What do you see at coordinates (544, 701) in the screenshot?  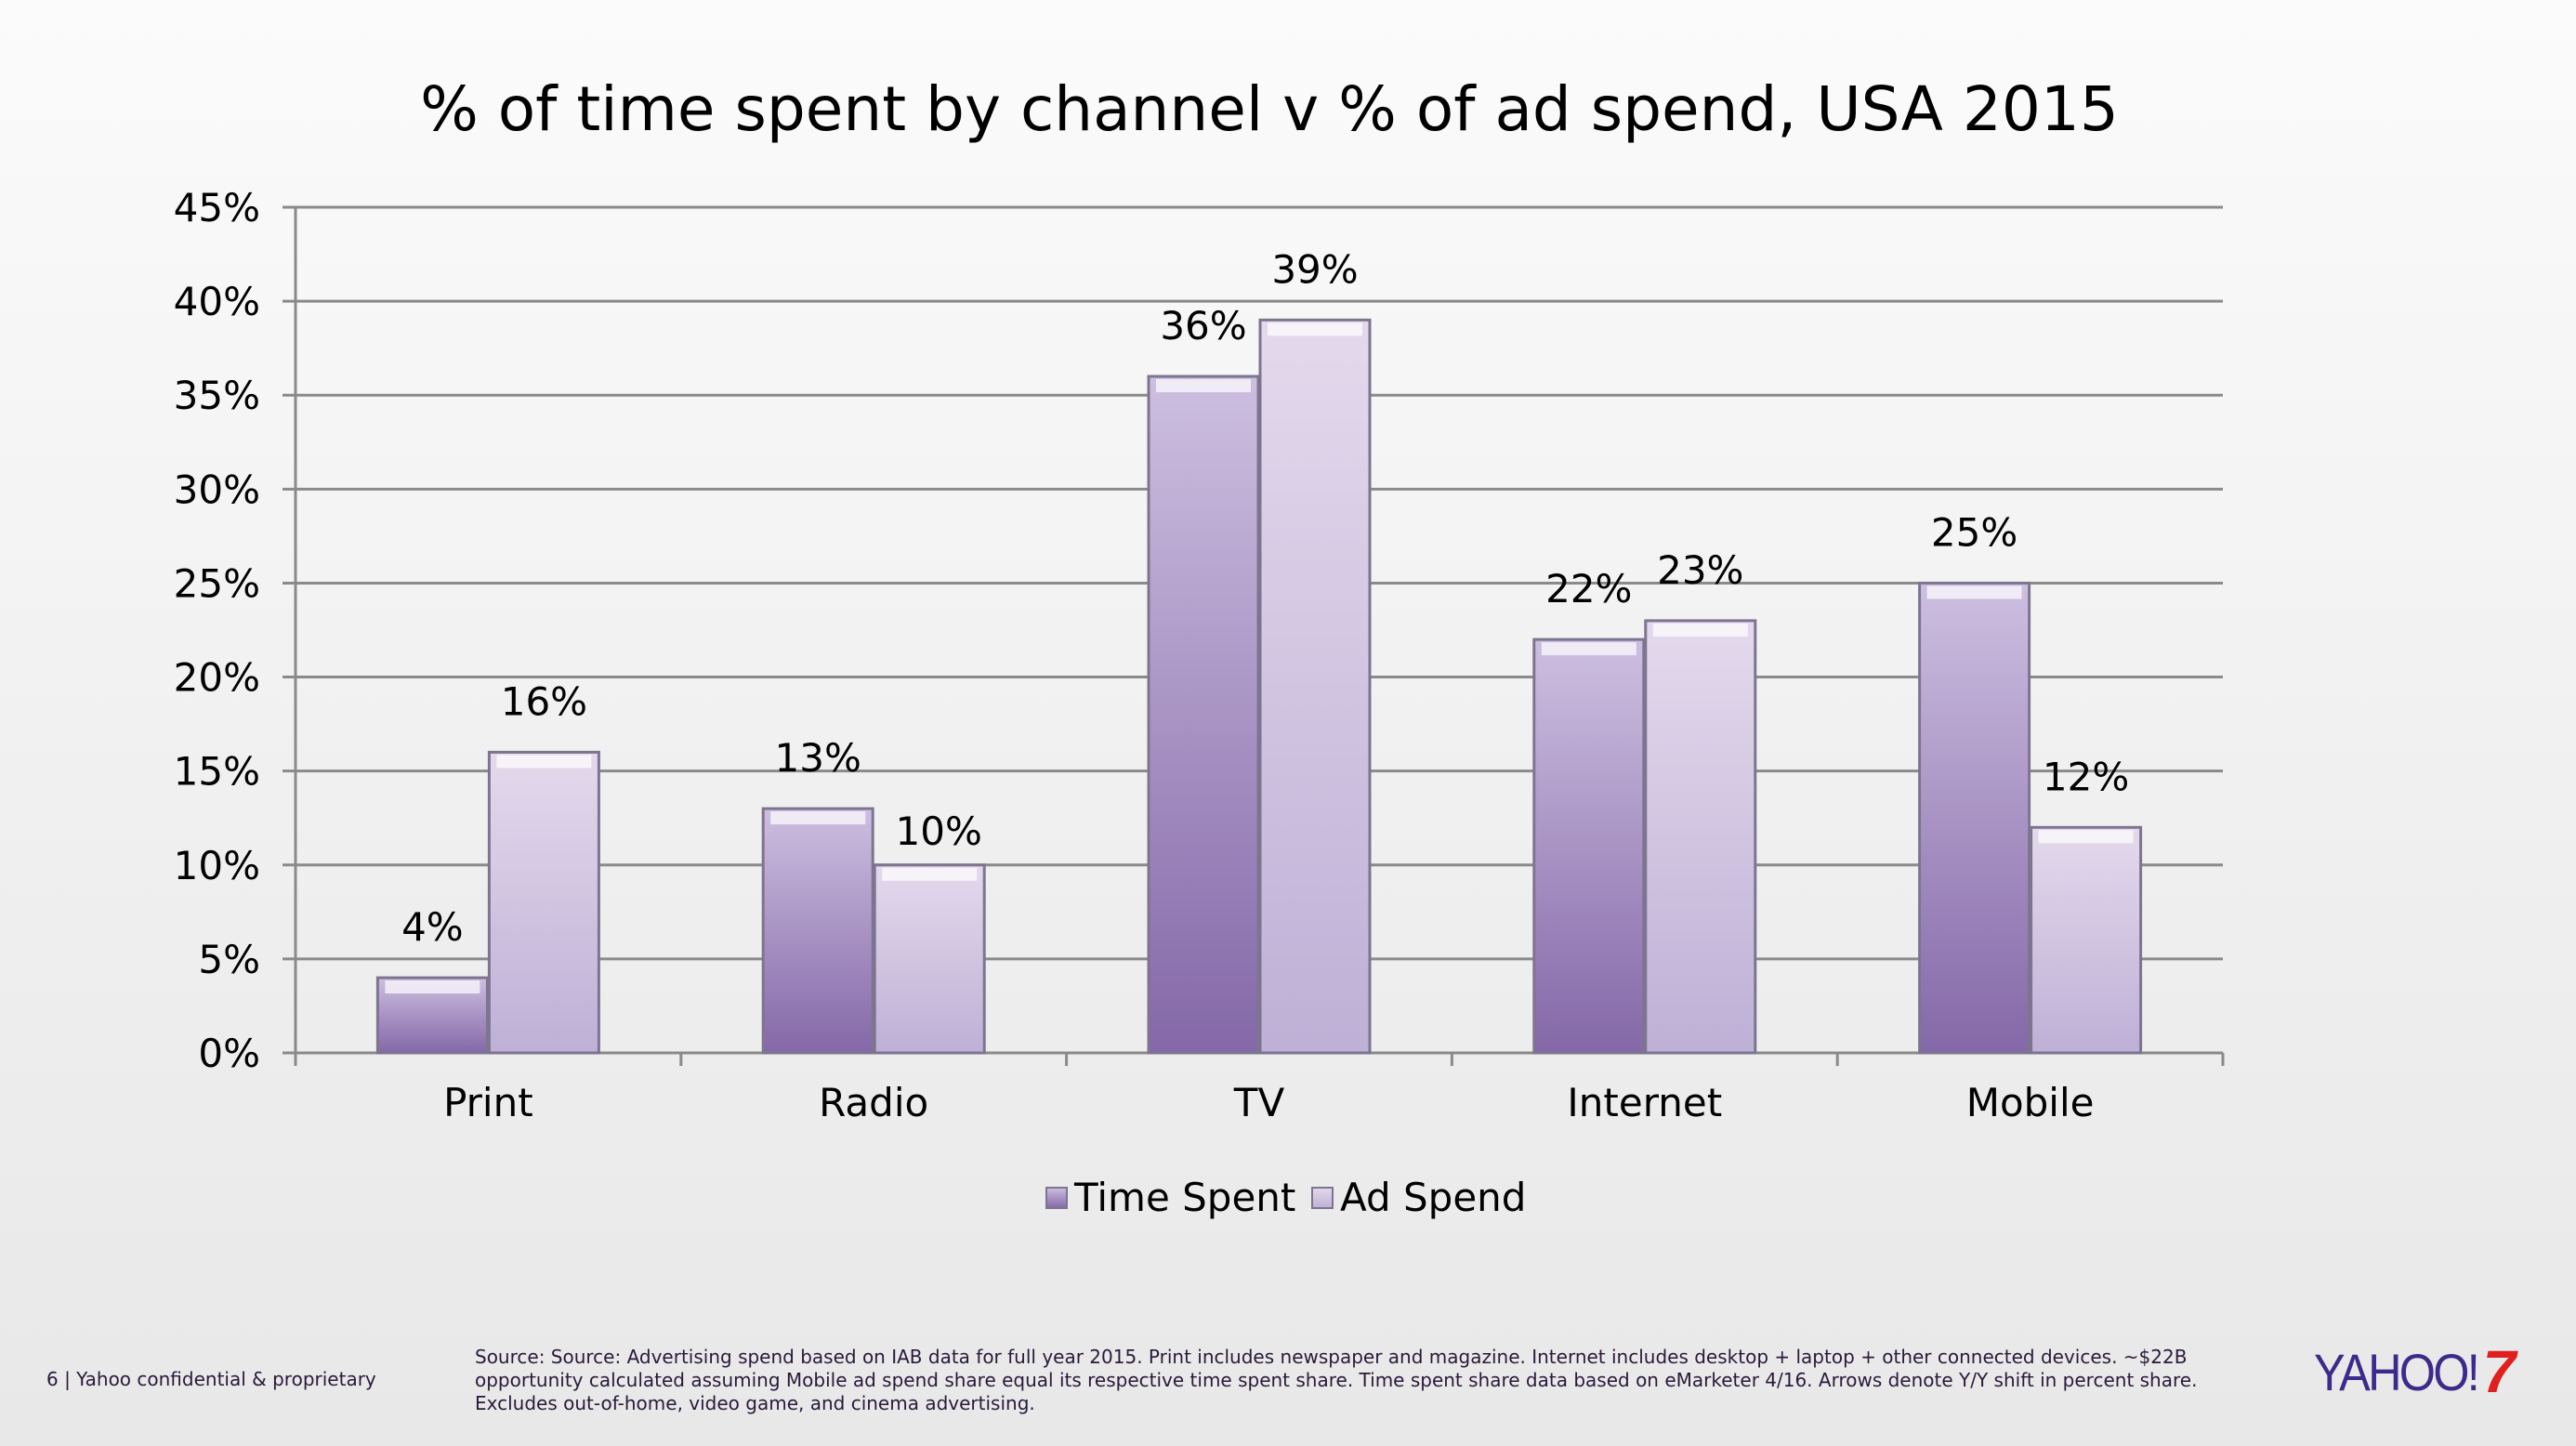 I see `data-label: 16%` at bounding box center [544, 701].